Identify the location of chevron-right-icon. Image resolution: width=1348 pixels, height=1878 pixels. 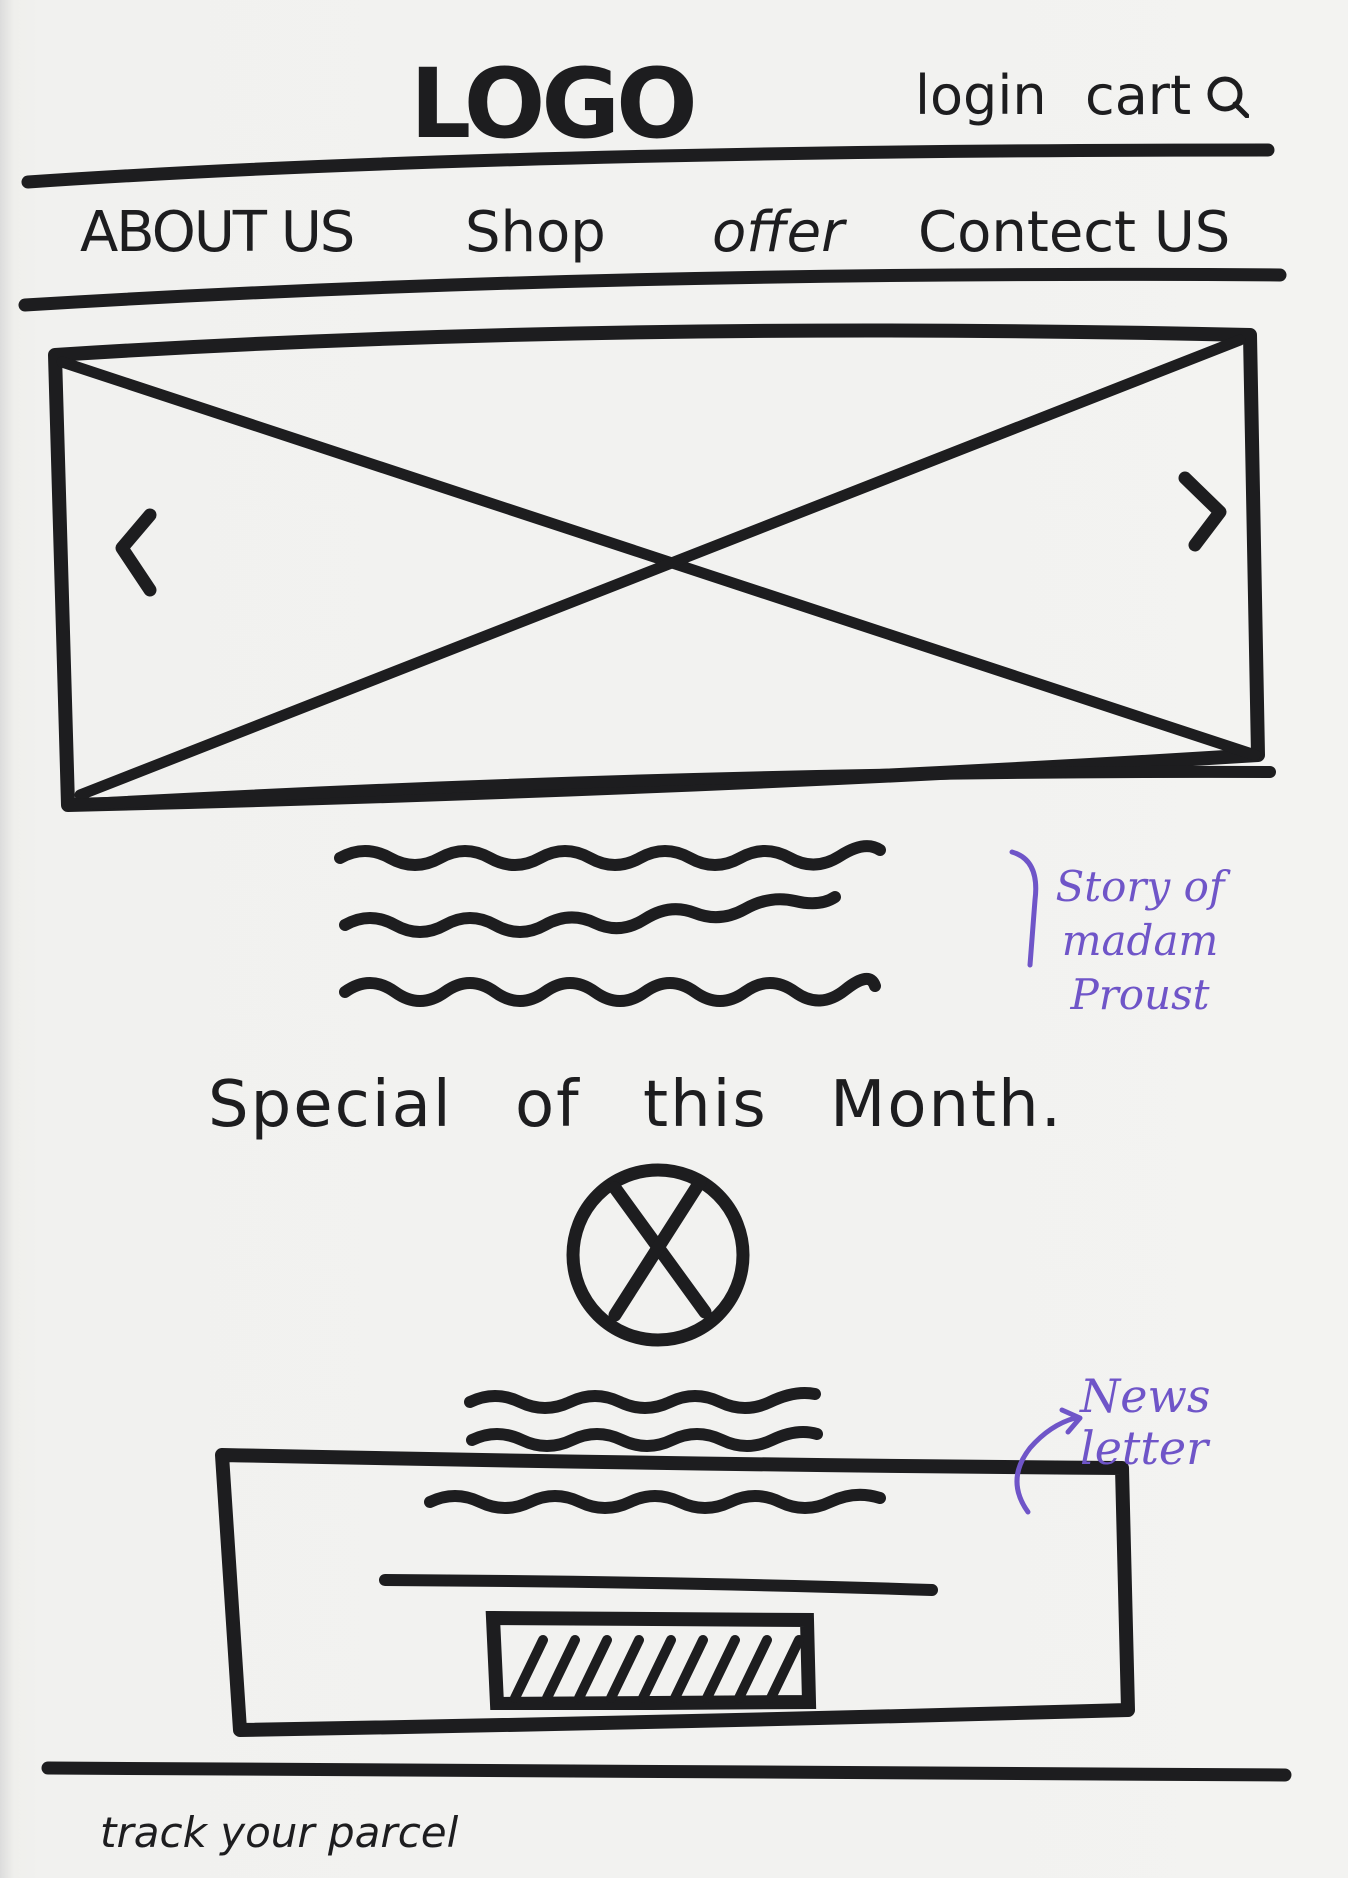
(1202, 511).